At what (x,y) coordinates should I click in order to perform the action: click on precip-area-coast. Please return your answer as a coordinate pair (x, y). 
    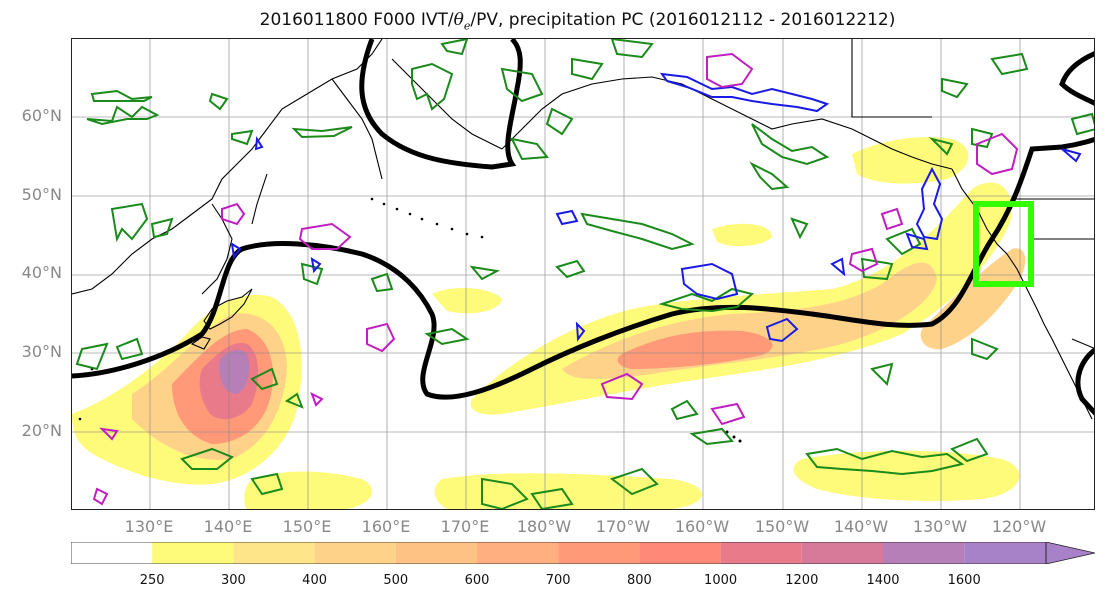
    Looking at the image, I should click on (973, 299).